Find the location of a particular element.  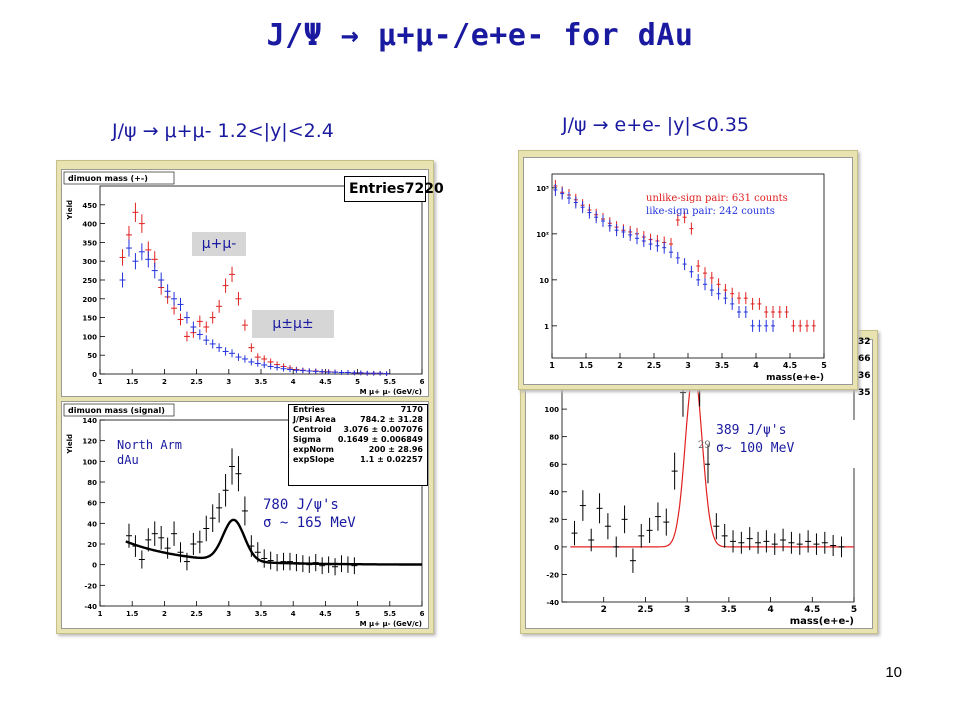

legend-like: like-sign pair: 242 counts is located at coordinates (710, 211).